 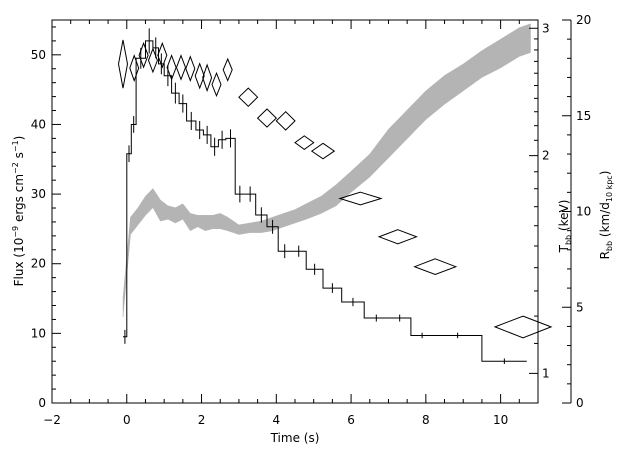 What do you see at coordinates (583, 212) in the screenshot?
I see `radius-tick-label: 10` at bounding box center [583, 212].